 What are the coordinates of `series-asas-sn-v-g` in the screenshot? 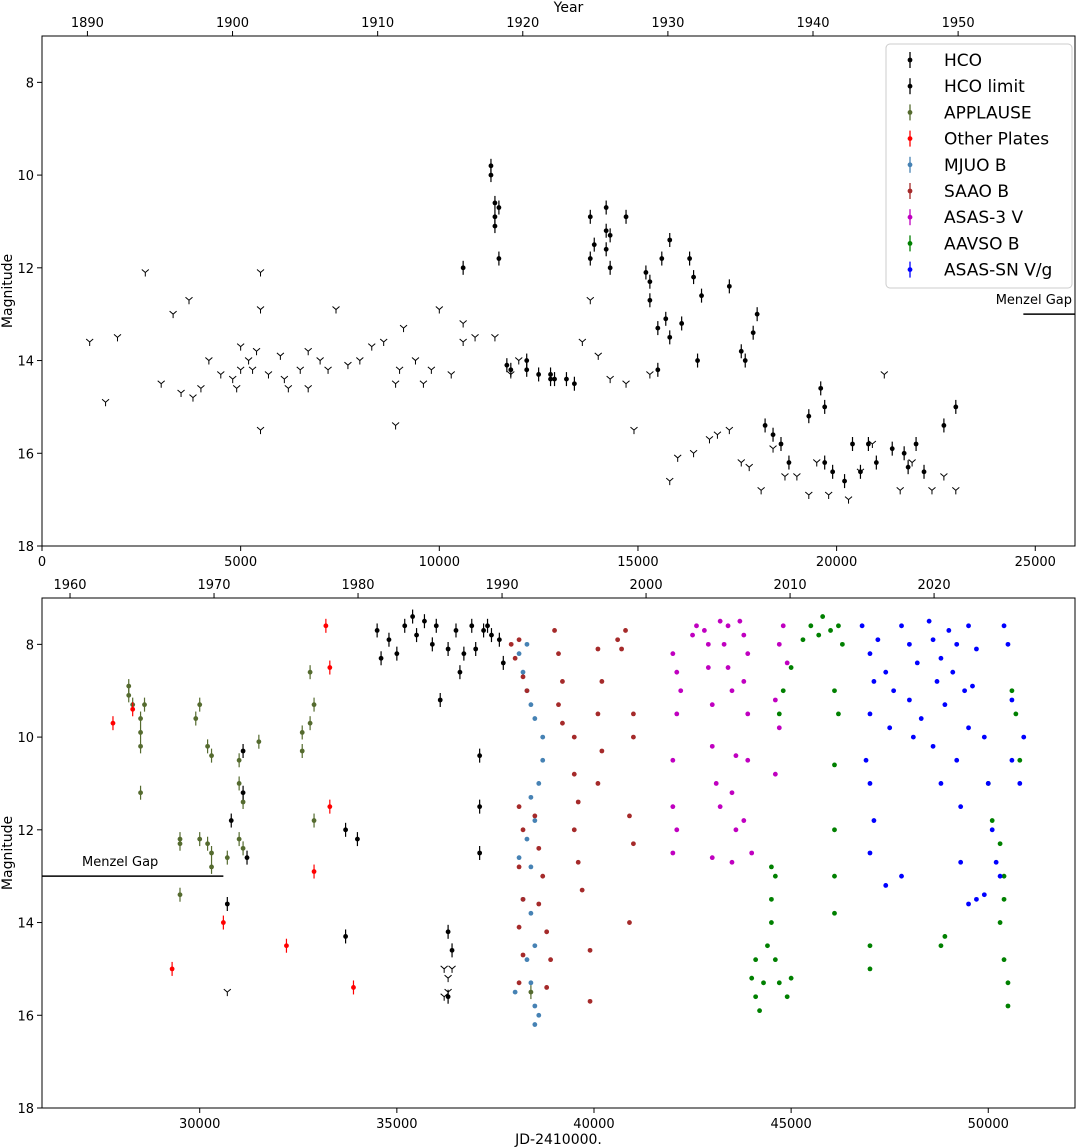 It's located at (943, 762).